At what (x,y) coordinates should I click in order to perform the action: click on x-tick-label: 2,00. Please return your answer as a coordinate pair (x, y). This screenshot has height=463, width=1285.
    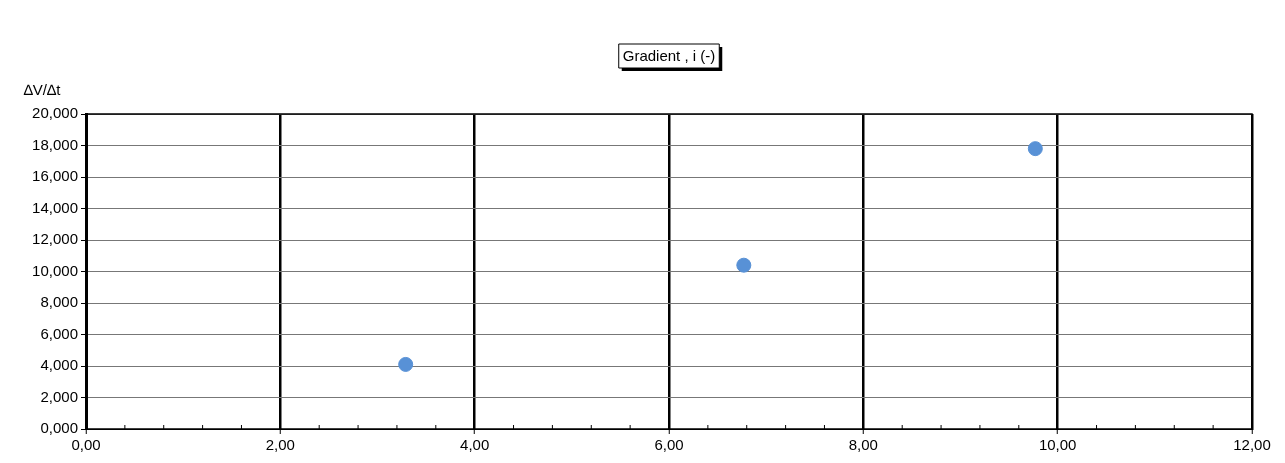
    Looking at the image, I should click on (280, 445).